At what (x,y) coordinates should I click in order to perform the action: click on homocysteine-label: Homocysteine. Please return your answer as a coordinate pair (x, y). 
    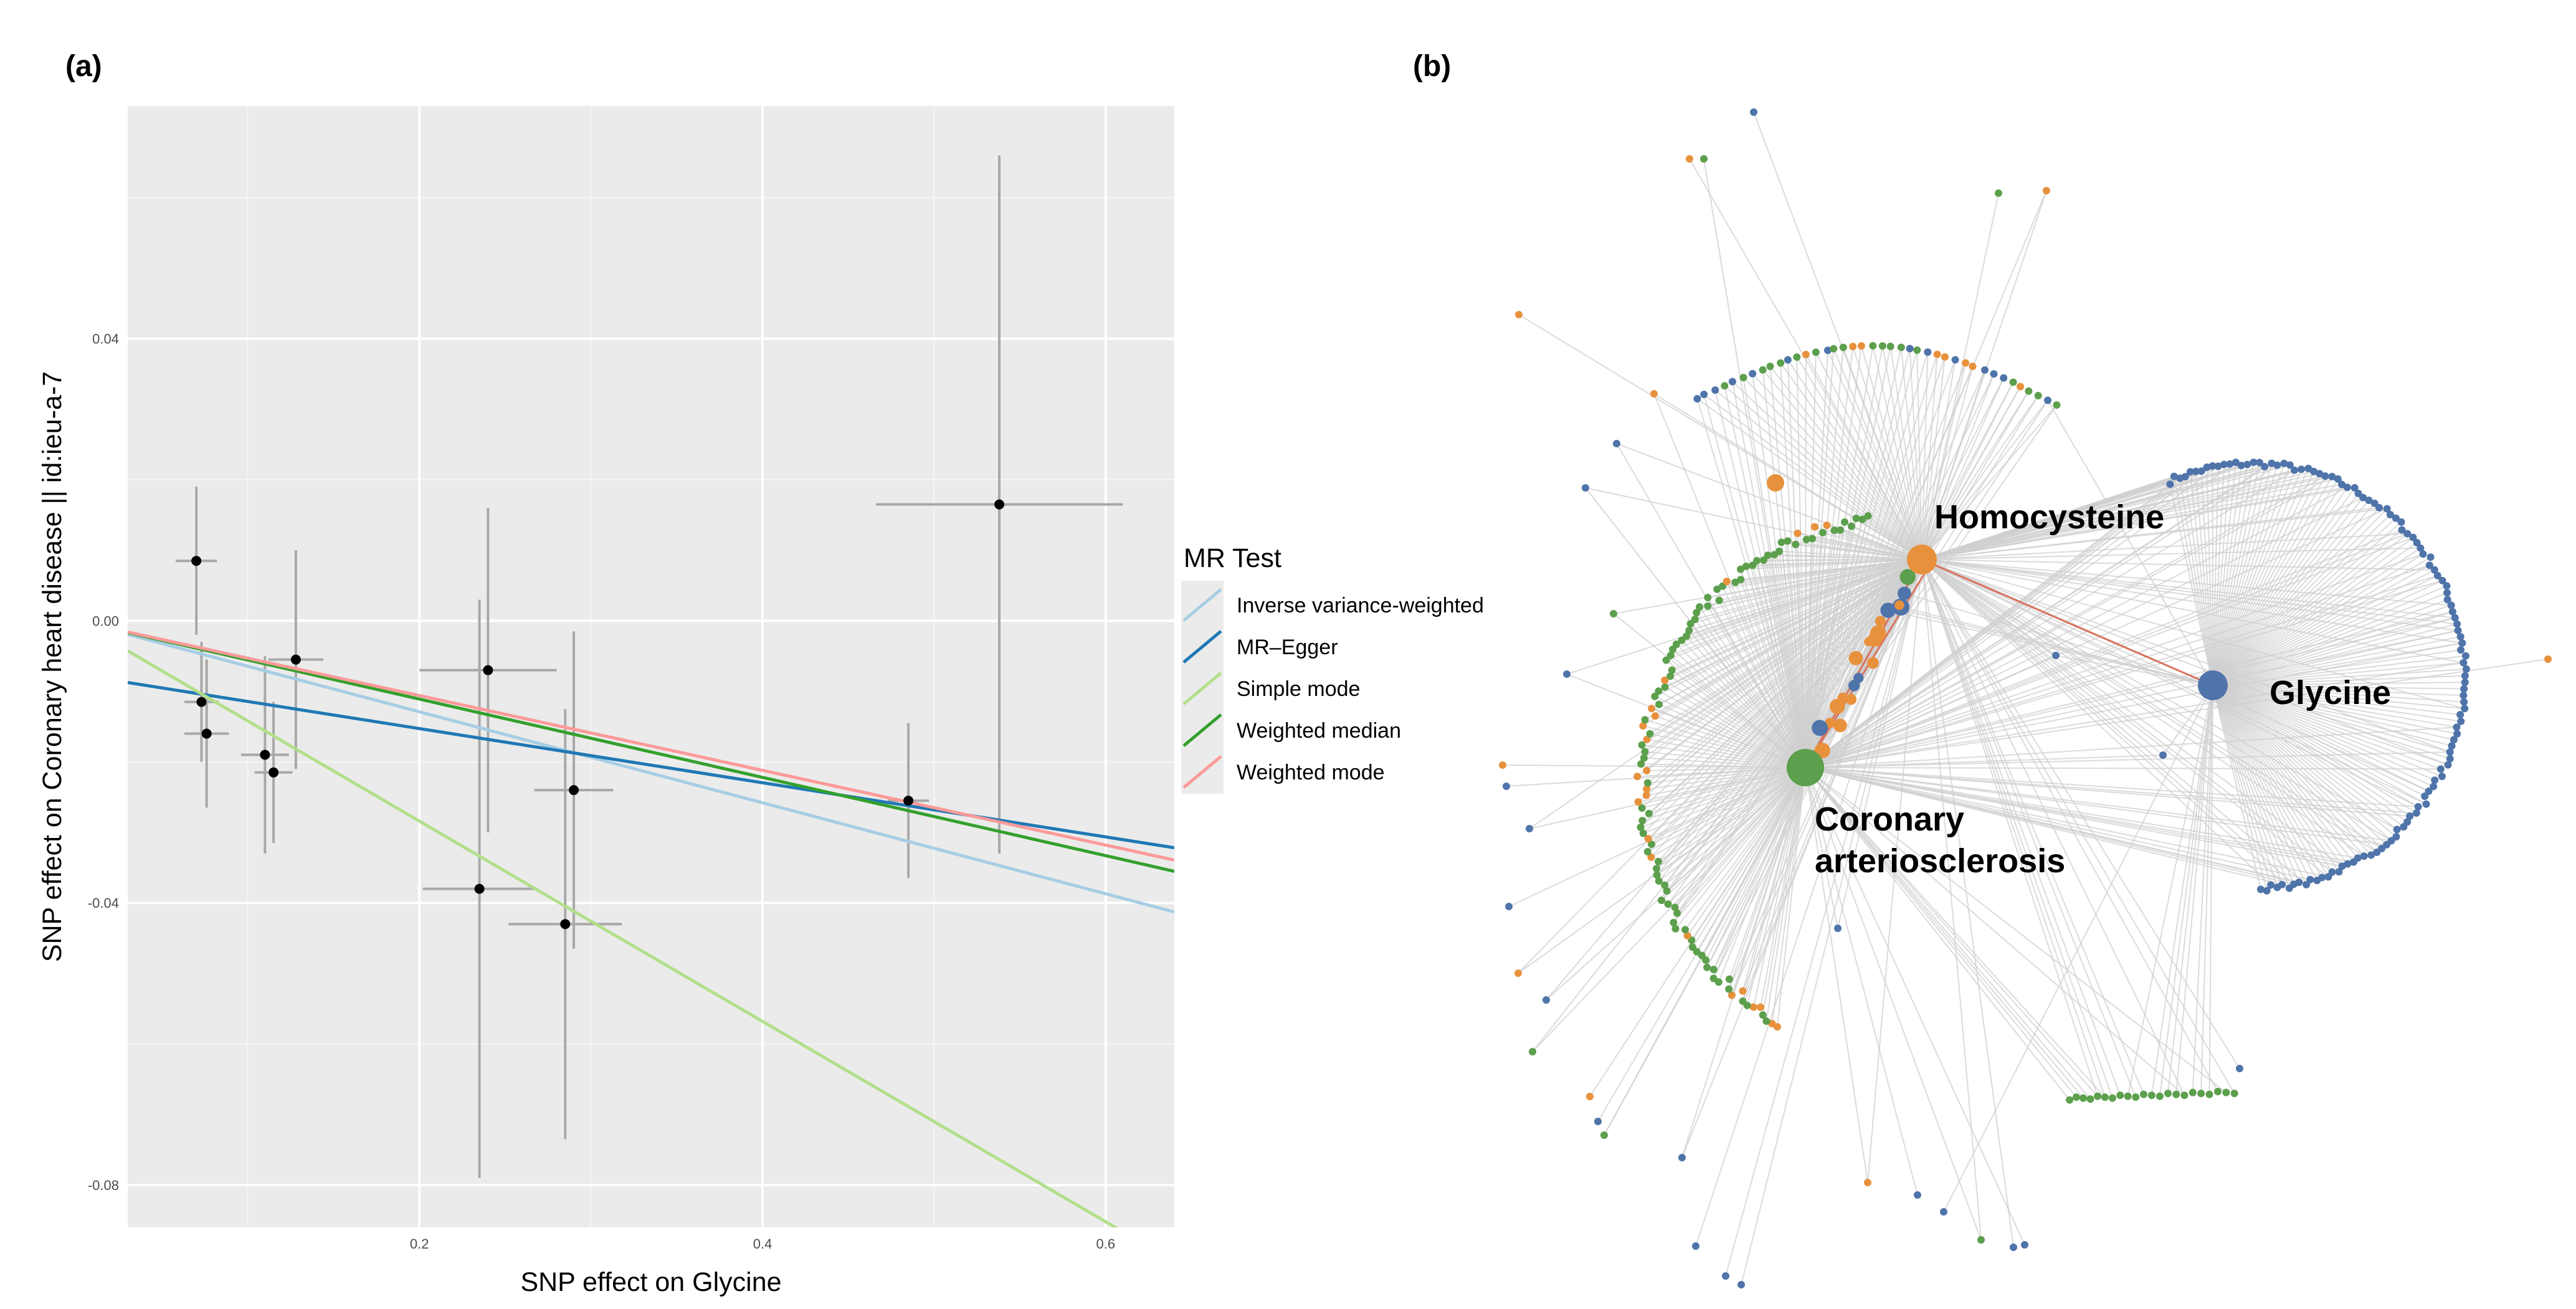
    Looking at the image, I should click on (2049, 517).